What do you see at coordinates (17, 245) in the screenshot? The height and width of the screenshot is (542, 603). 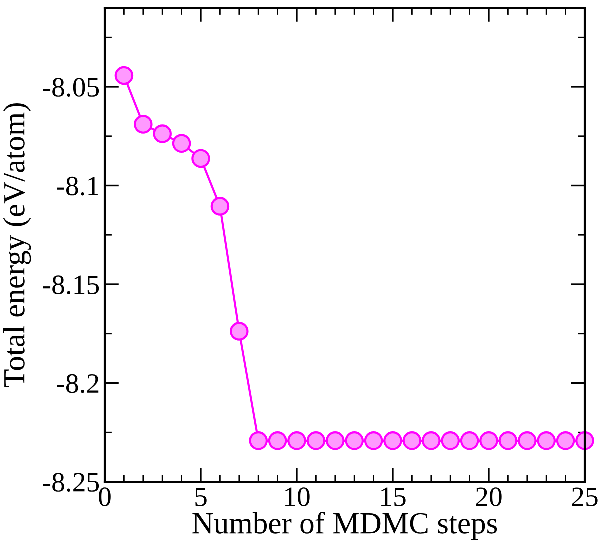 I see `y-axis-title: Total energy (eV/atom)` at bounding box center [17, 245].